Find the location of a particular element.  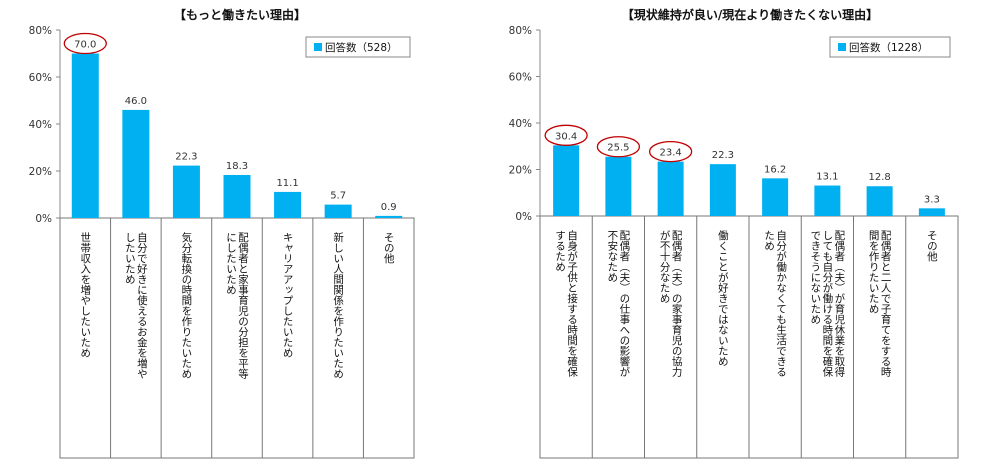

value-label-4: 18.3 is located at coordinates (237, 166).